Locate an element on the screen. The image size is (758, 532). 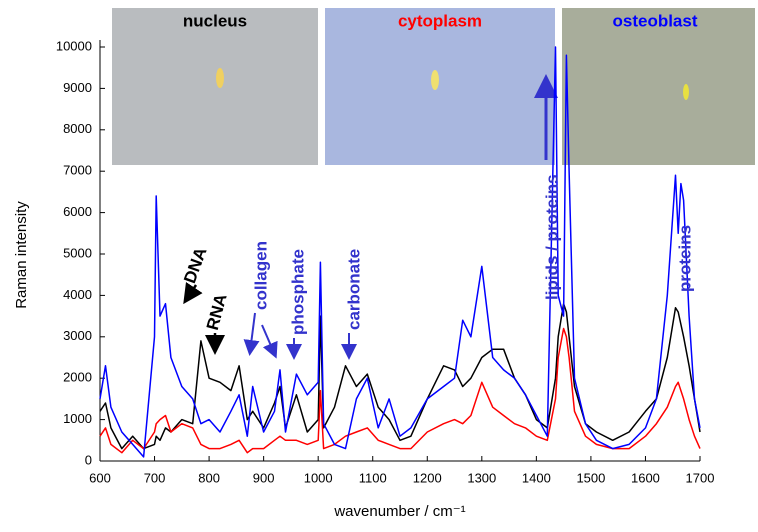
y-tick-label: 1000 is located at coordinates (77, 418).